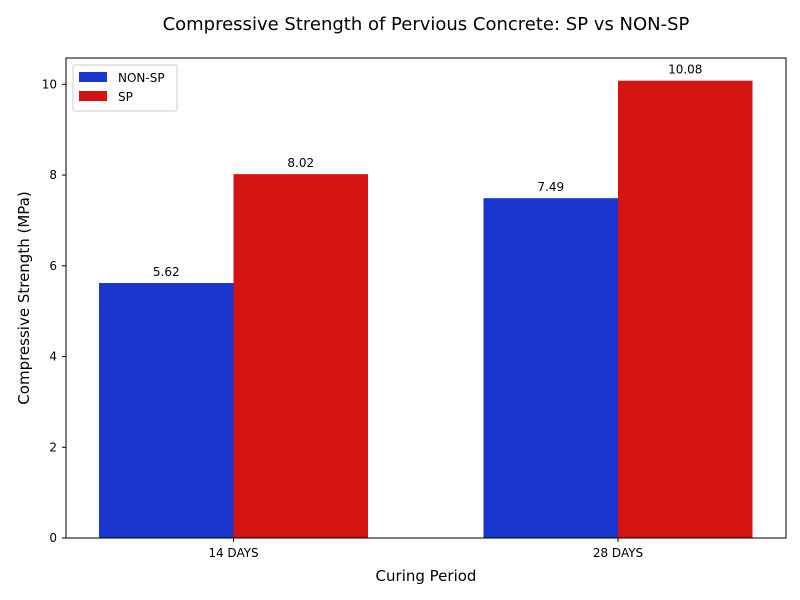  Describe the element at coordinates (49, 84) in the screenshot. I see `y-tick-label: 10` at that location.